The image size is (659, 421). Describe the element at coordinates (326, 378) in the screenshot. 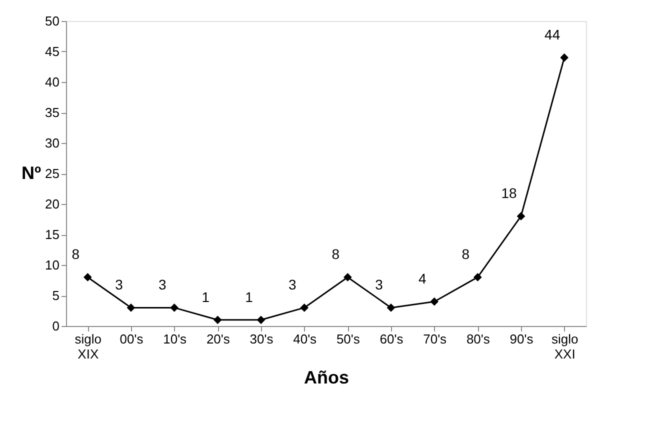

I see `x-axis-title: Años` at that location.